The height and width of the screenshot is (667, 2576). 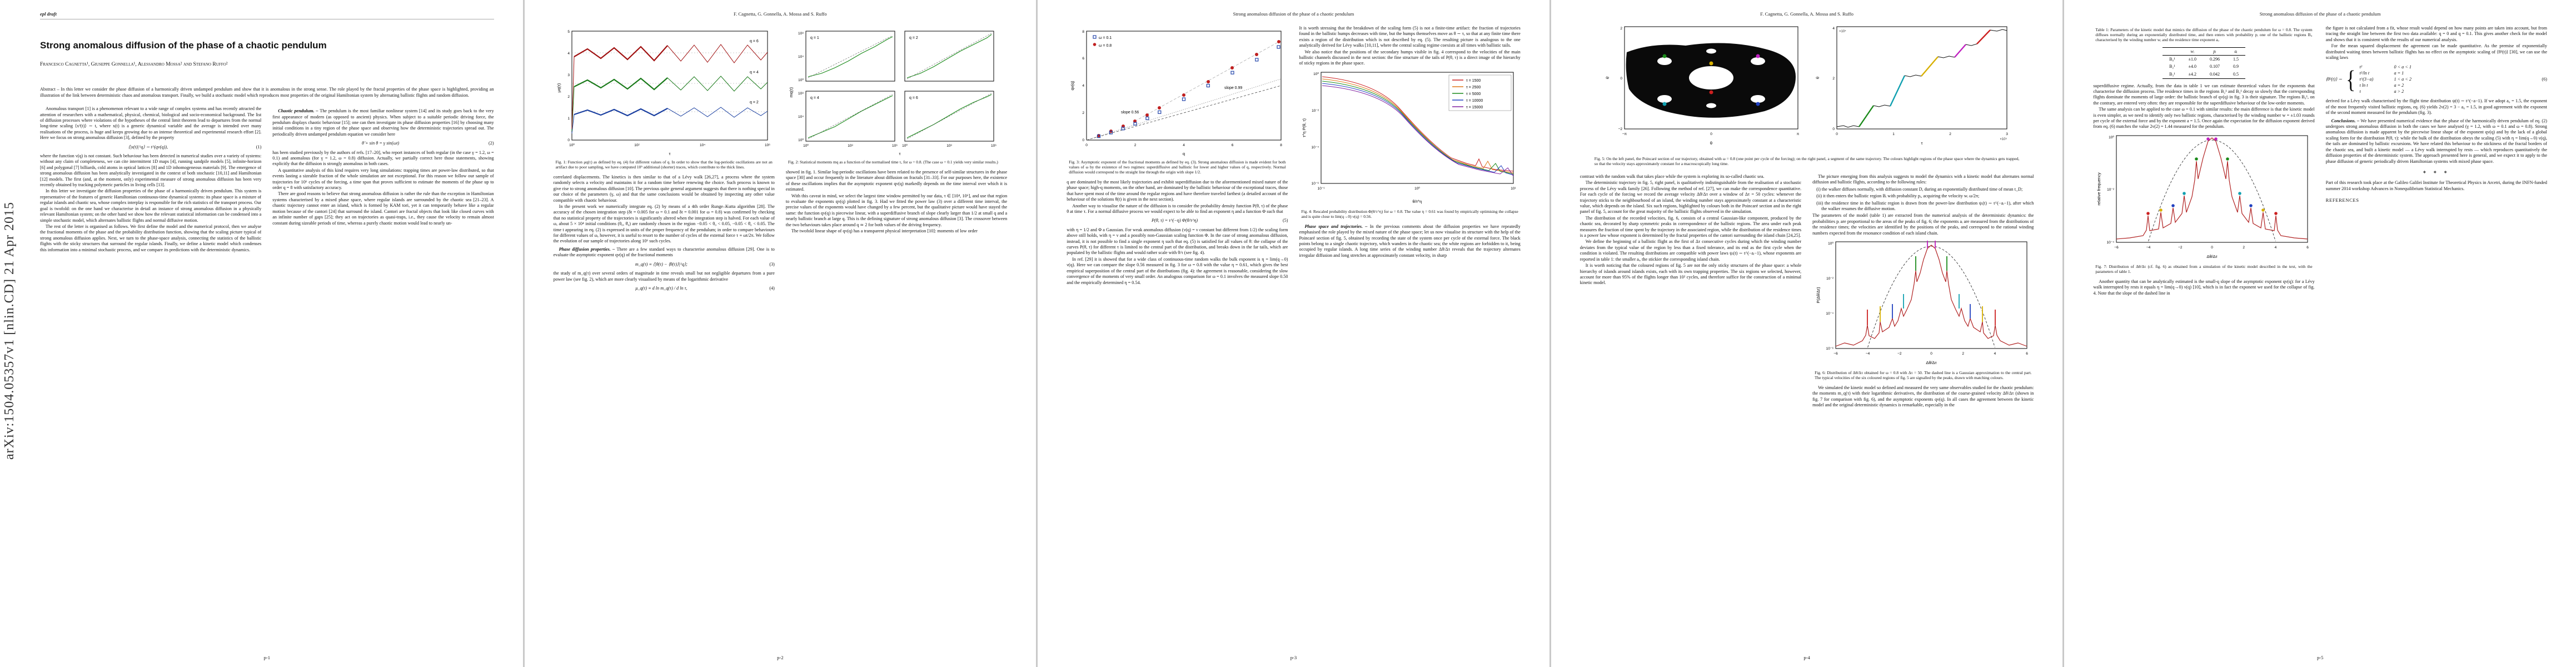 I want to click on svg-text: 2, so click(x=1621, y=29).